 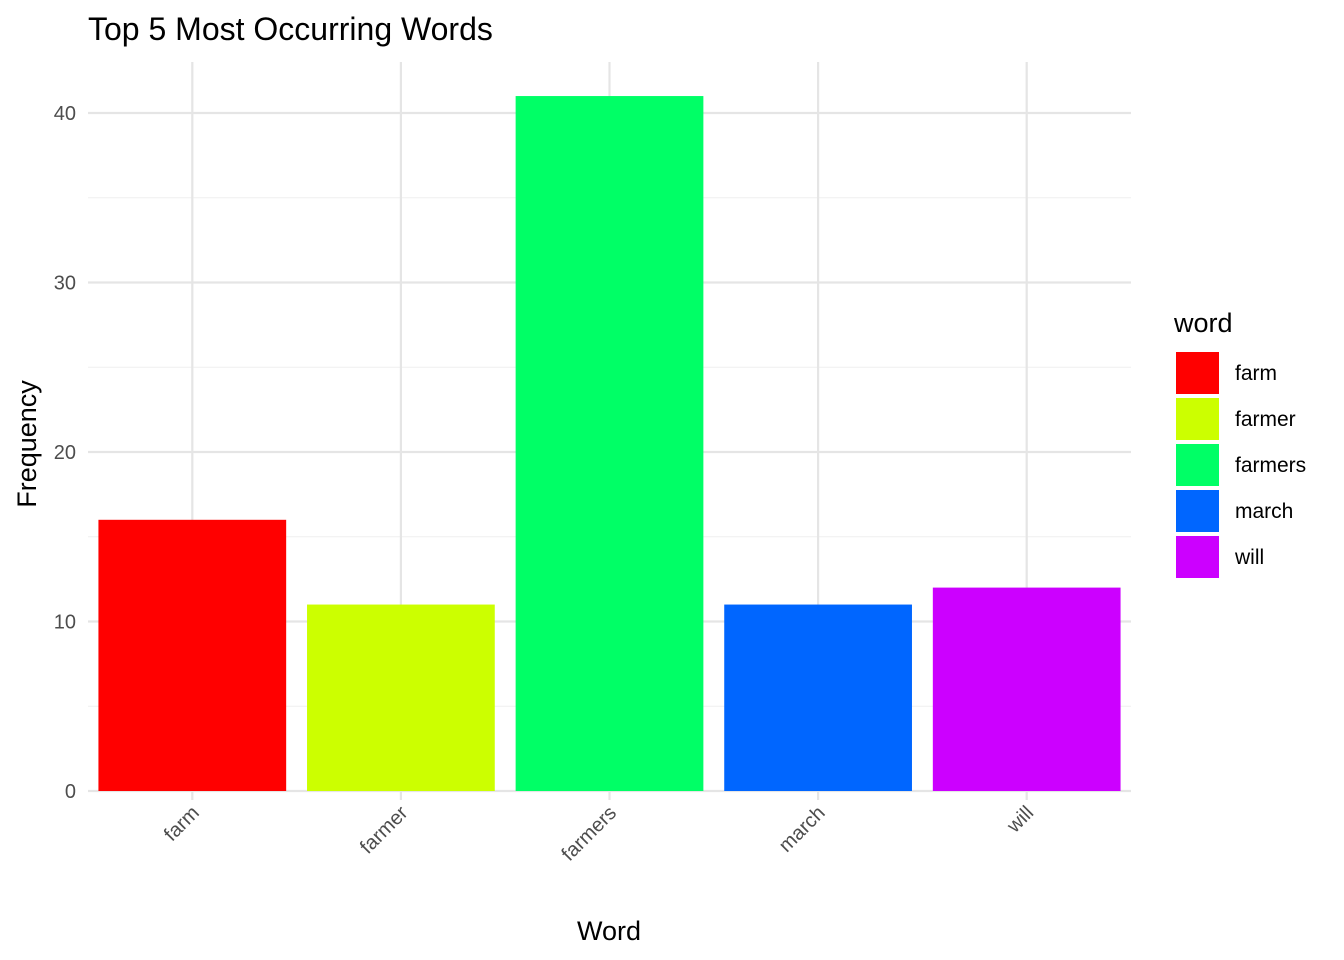 I want to click on y-tick-label: 20, so click(x=65, y=453).